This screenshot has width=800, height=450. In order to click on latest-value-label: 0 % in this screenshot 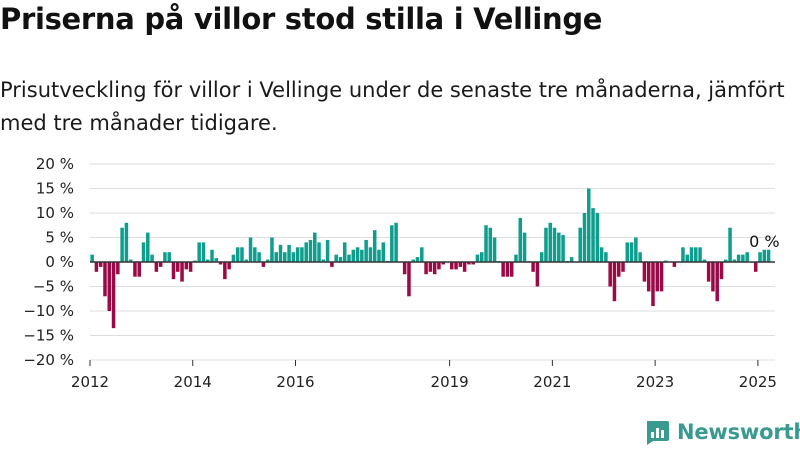, I will do `click(764, 241)`.